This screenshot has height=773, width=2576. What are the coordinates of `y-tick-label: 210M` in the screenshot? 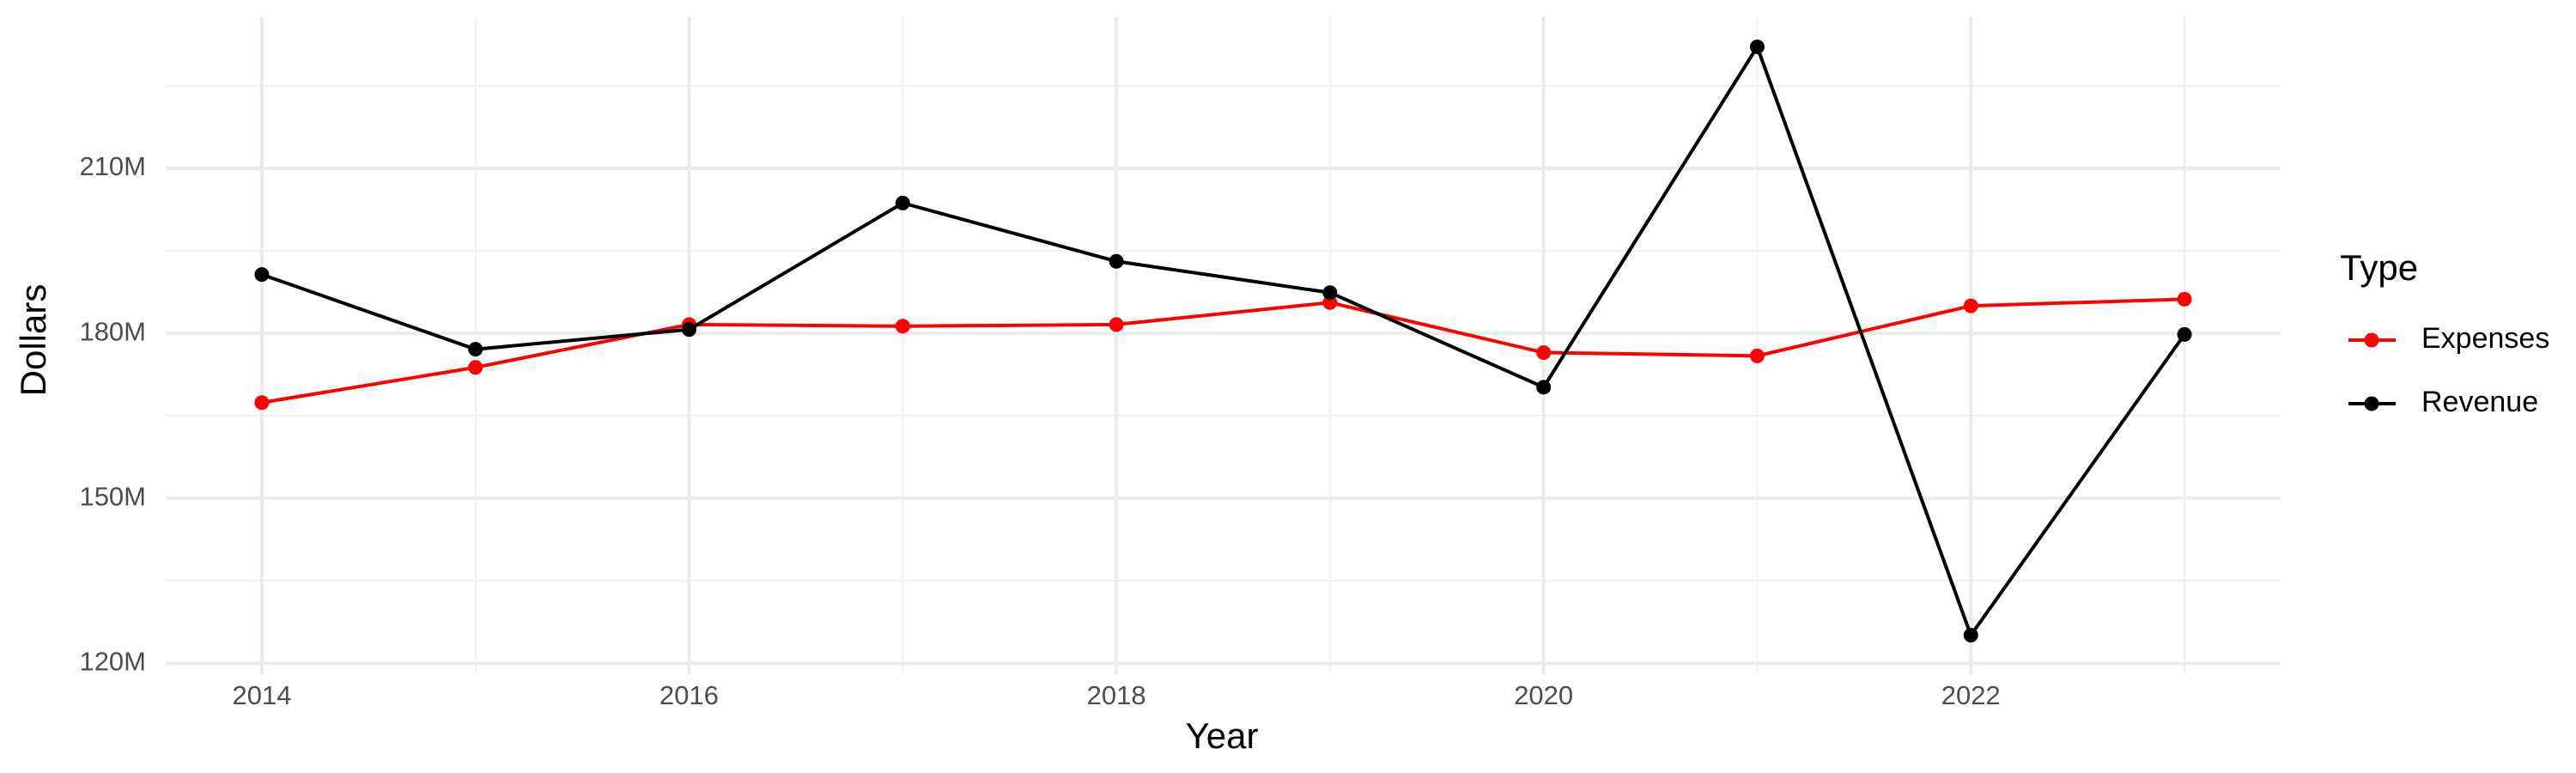 It's located at (112, 166).